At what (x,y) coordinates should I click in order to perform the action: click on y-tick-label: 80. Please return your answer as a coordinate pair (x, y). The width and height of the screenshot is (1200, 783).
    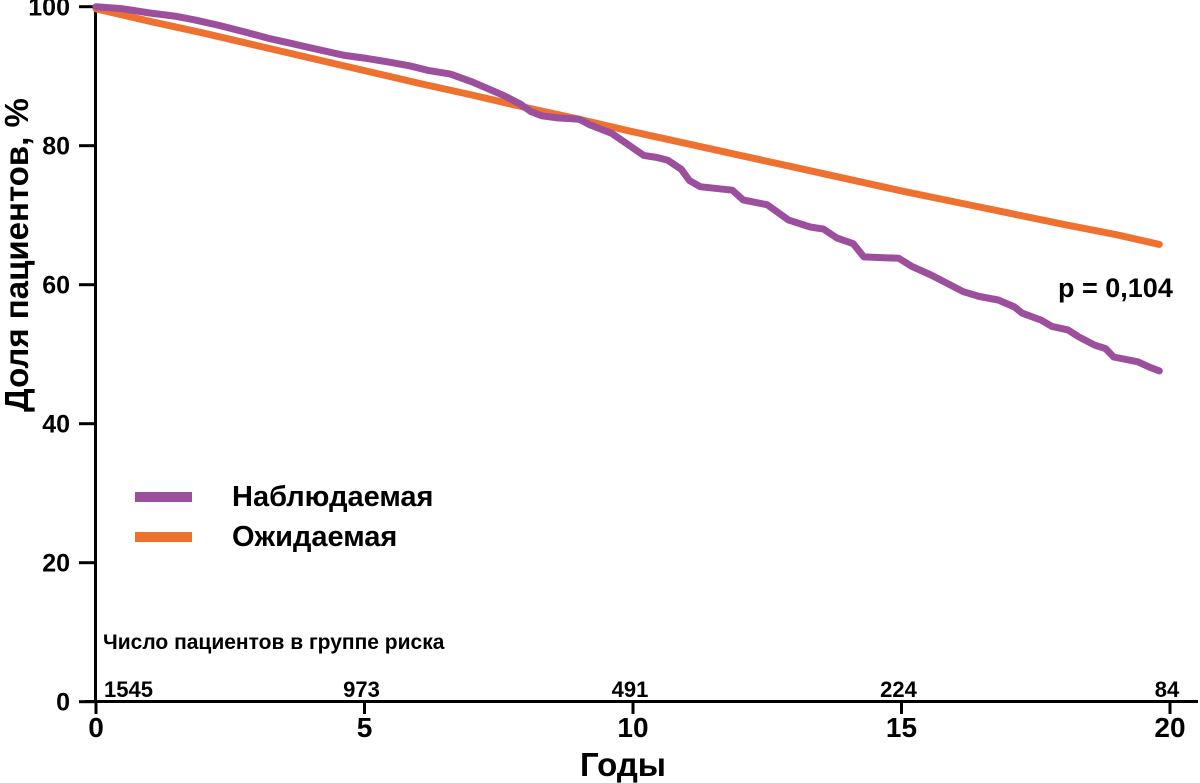
    Looking at the image, I should click on (56, 147).